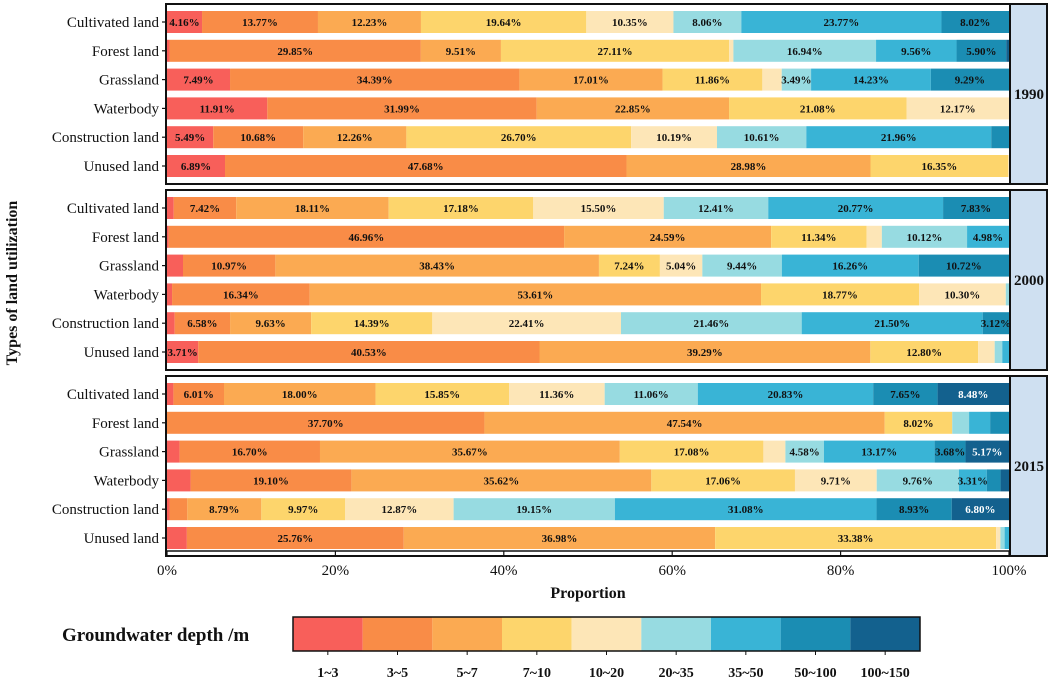  What do you see at coordinates (1028, 466) in the screenshot?
I see `year-box` at bounding box center [1028, 466].